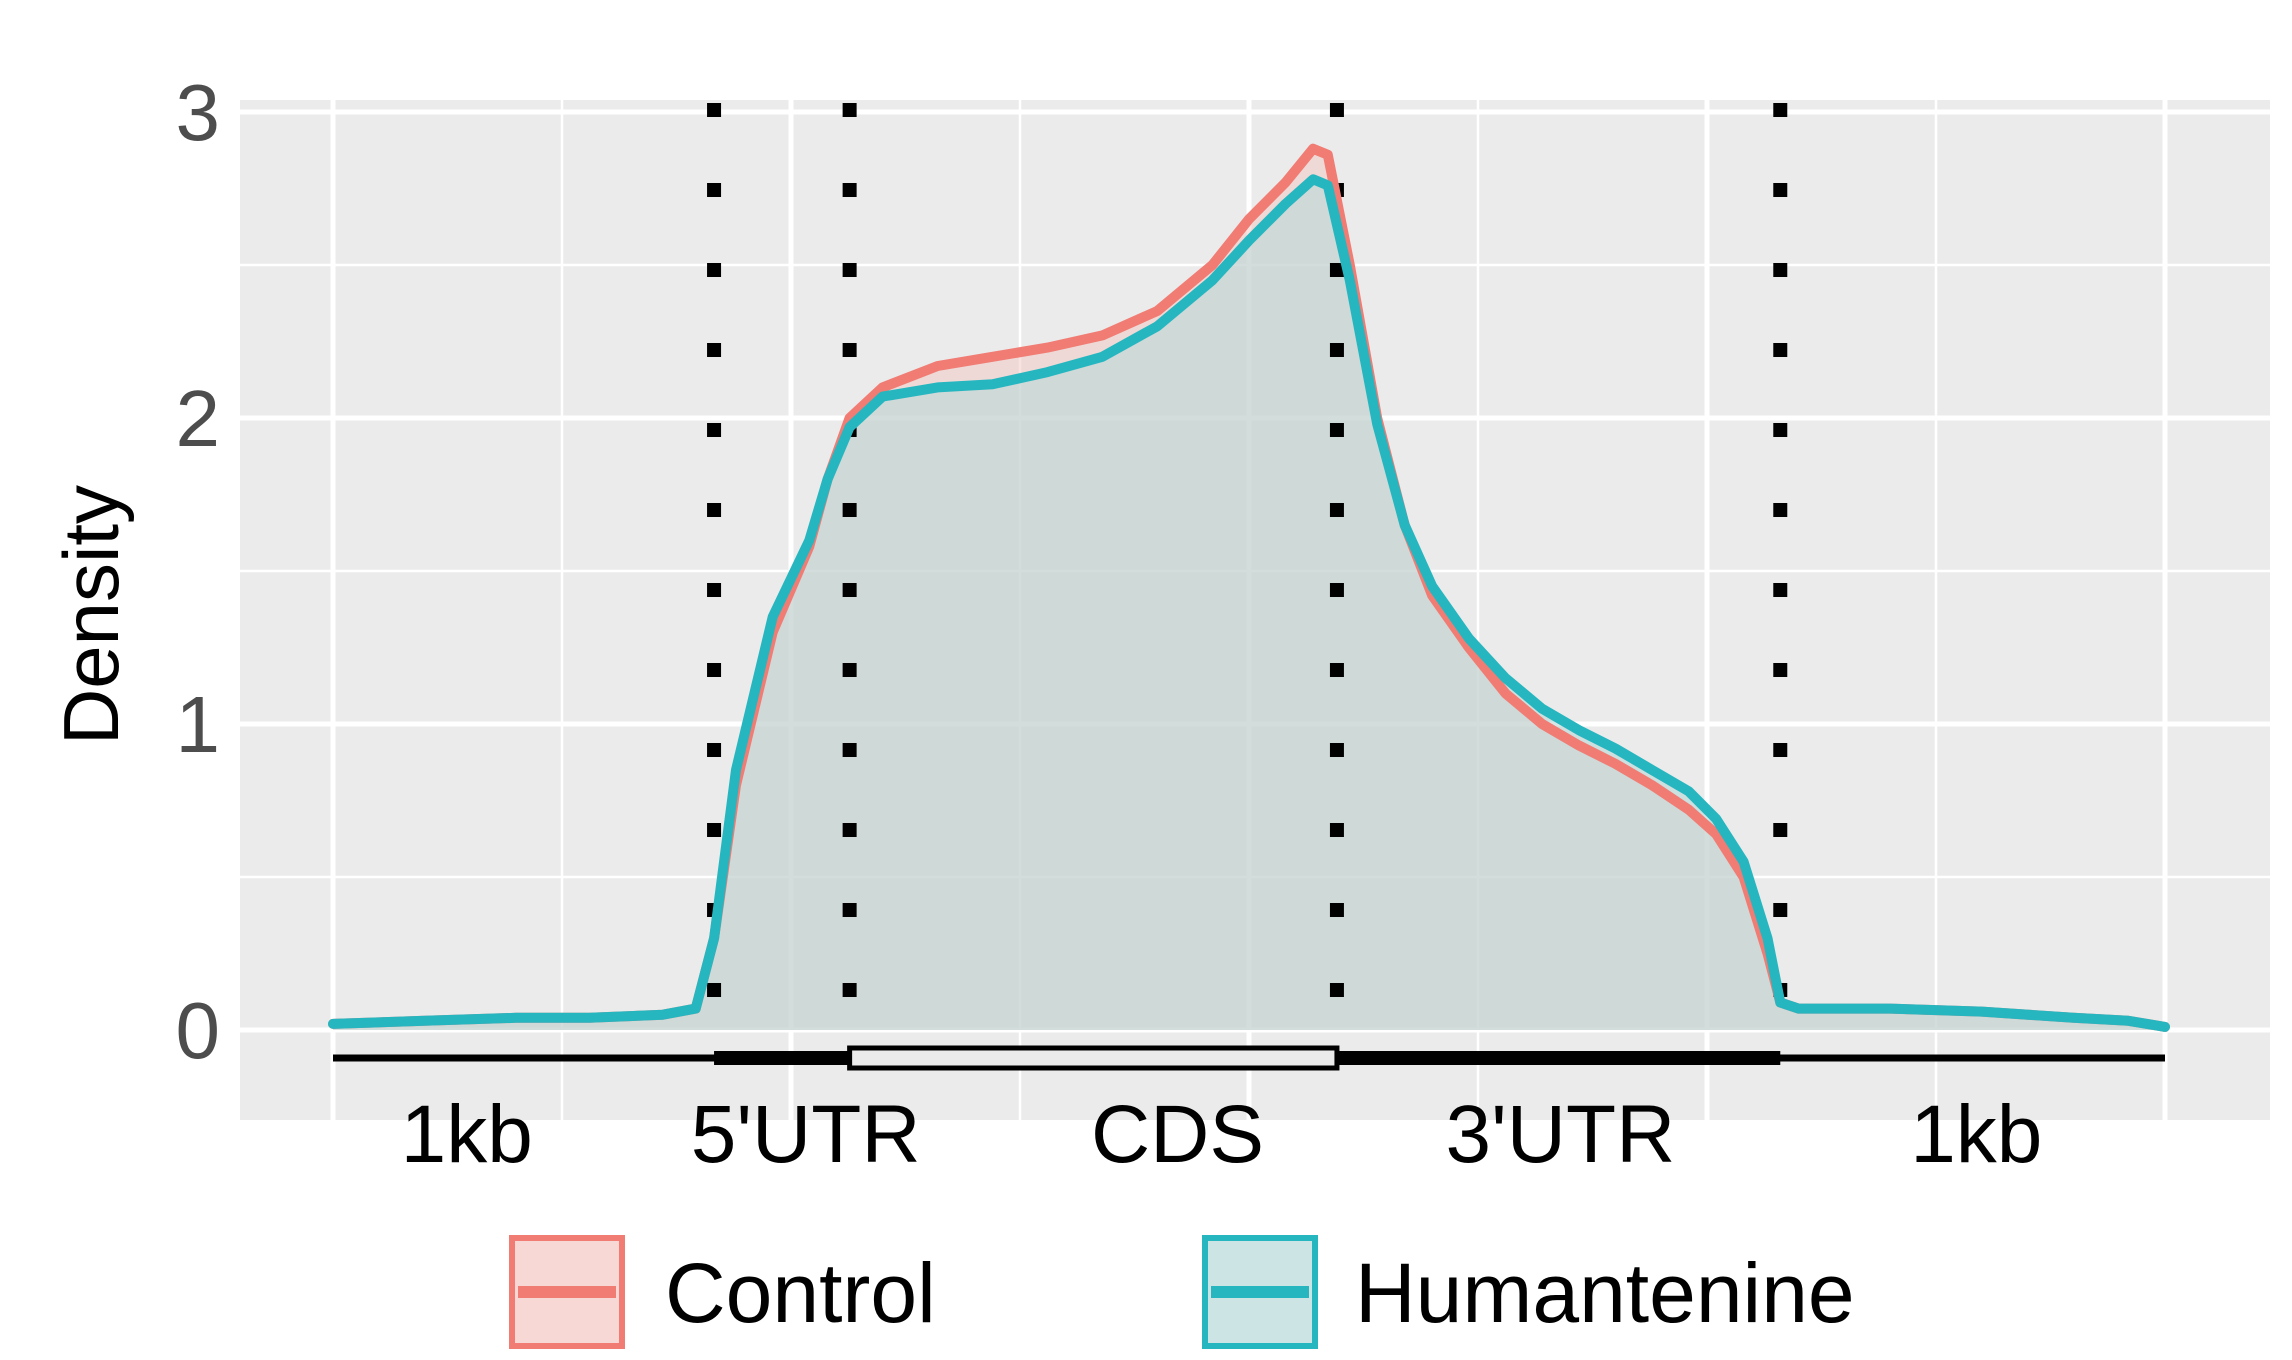 This screenshot has width=2292, height=1360. What do you see at coordinates (198, 1030) in the screenshot?
I see `y-tick-label: 0` at bounding box center [198, 1030].